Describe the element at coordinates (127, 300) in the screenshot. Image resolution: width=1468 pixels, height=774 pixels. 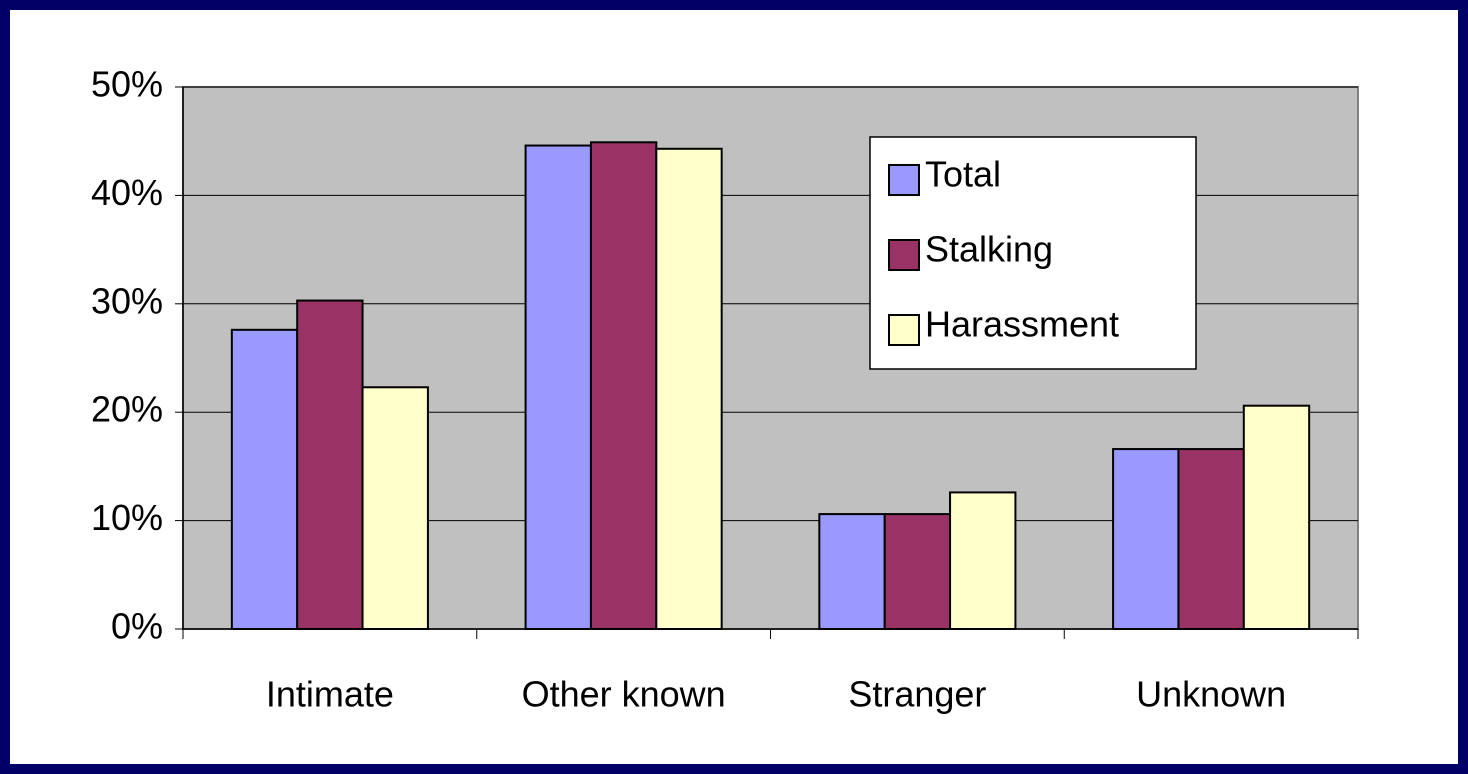
I see `y-tick-label: 30%` at that location.